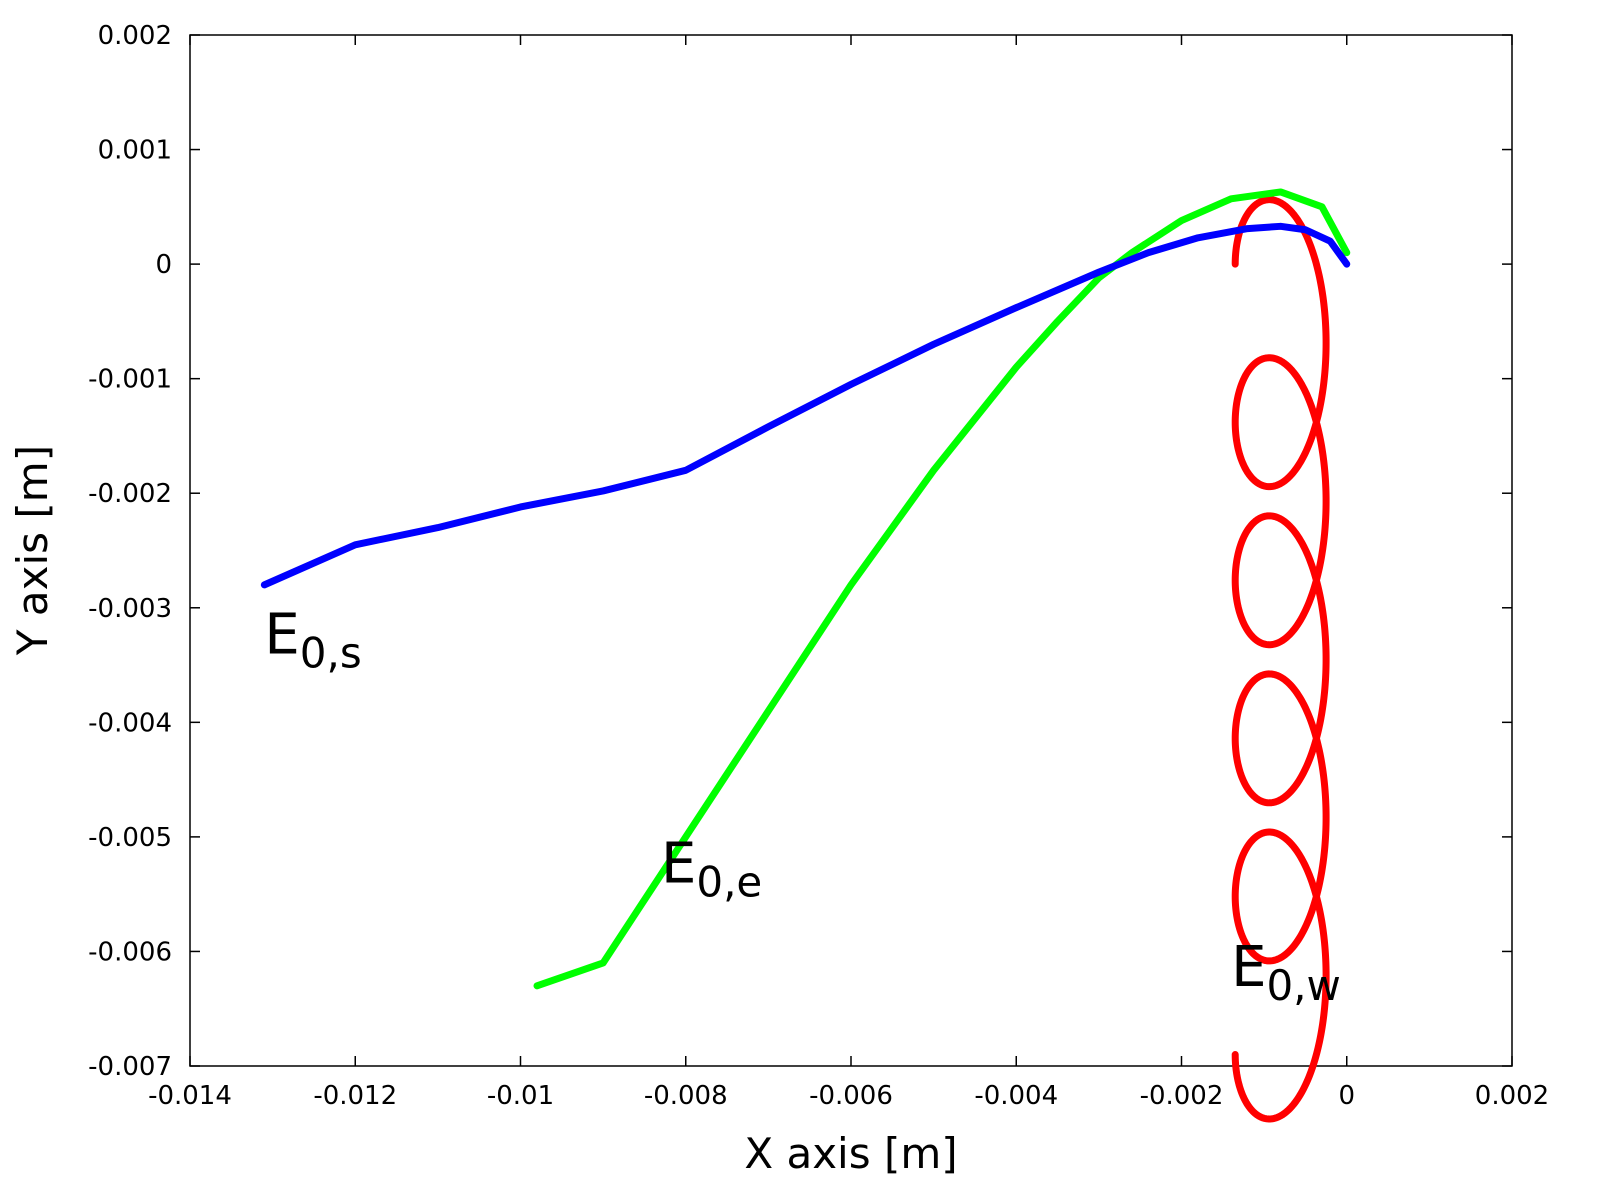 The height and width of the screenshot is (1200, 1600). What do you see at coordinates (130, 723) in the screenshot?
I see `y-tick-label: -0.004` at bounding box center [130, 723].